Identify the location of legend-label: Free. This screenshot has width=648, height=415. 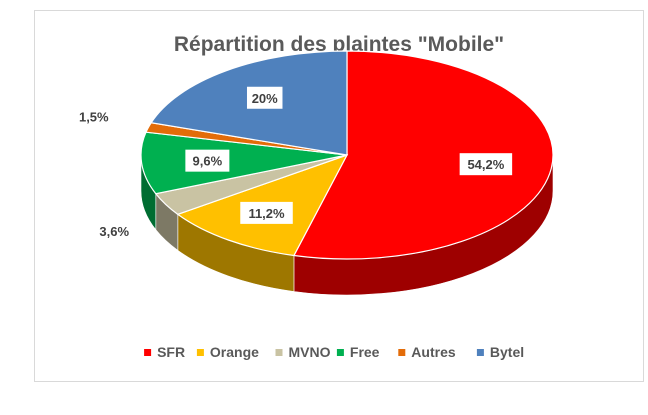
(365, 352).